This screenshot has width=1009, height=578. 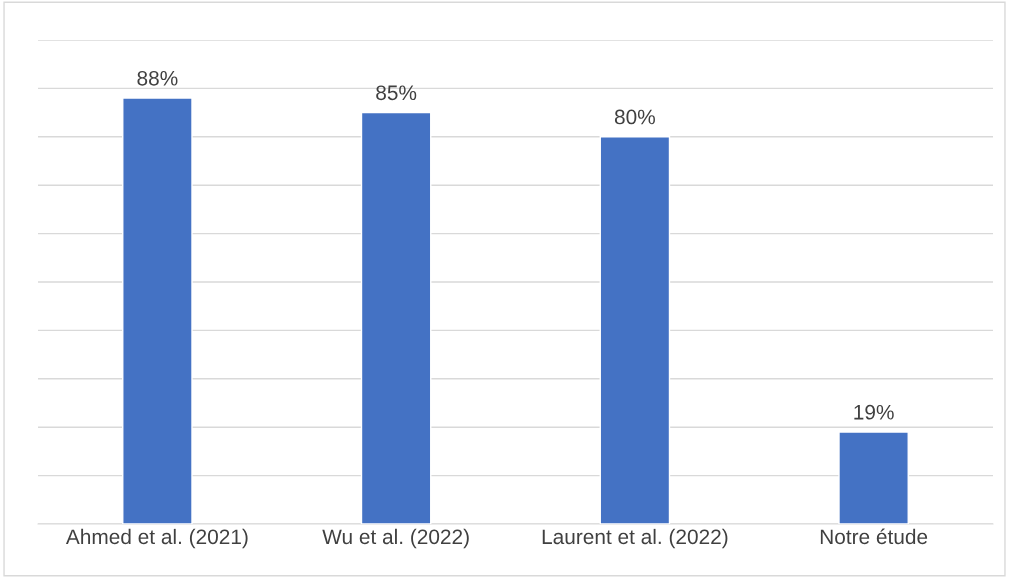 What do you see at coordinates (874, 536) in the screenshot?
I see `x-tick-label: Notre étude` at bounding box center [874, 536].